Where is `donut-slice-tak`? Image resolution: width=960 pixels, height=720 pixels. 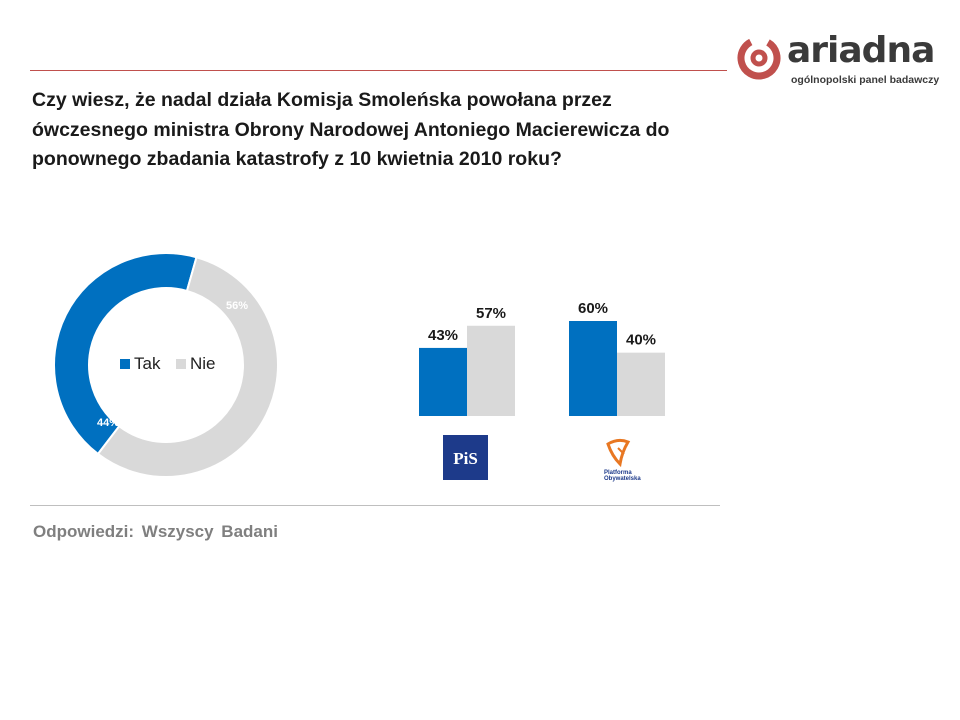 donut-slice-tak is located at coordinates (125, 354).